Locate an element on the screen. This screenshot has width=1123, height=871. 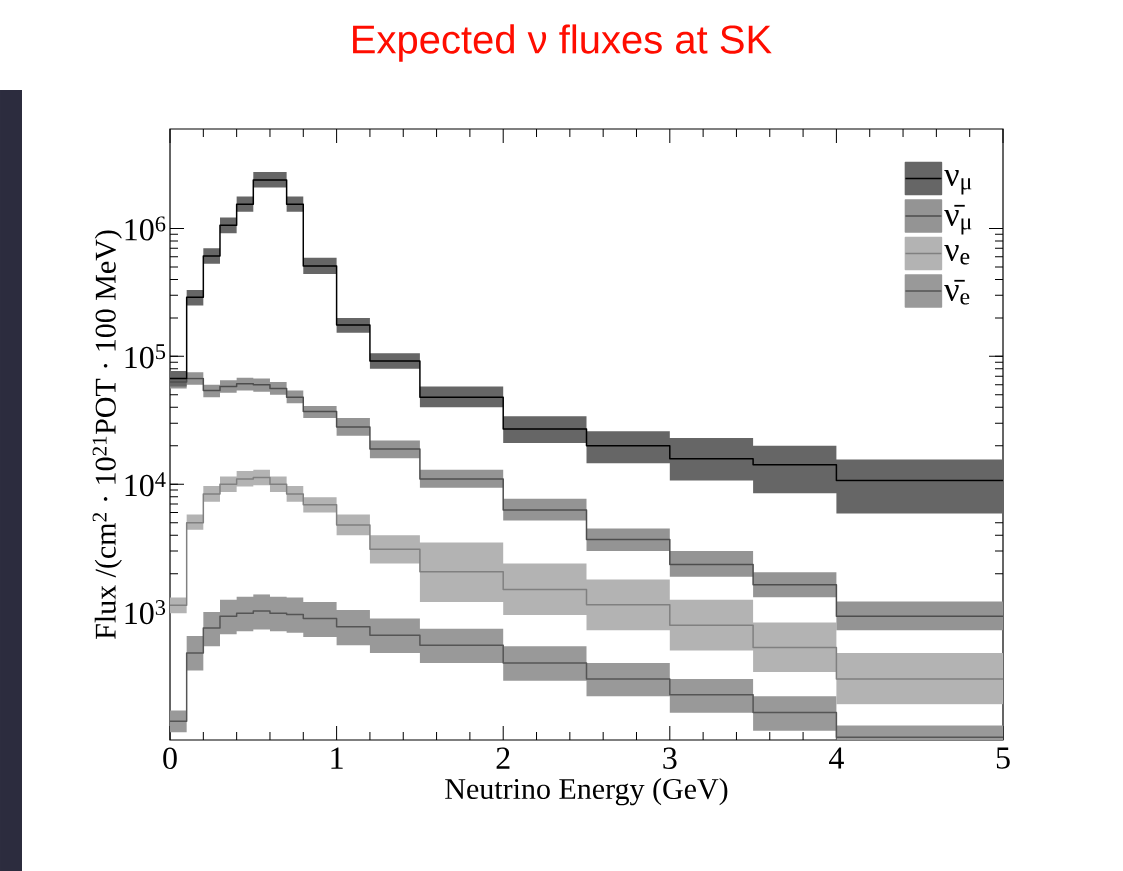
x-axis-title: Neutrino Energy (GeV) is located at coordinates (586, 791).